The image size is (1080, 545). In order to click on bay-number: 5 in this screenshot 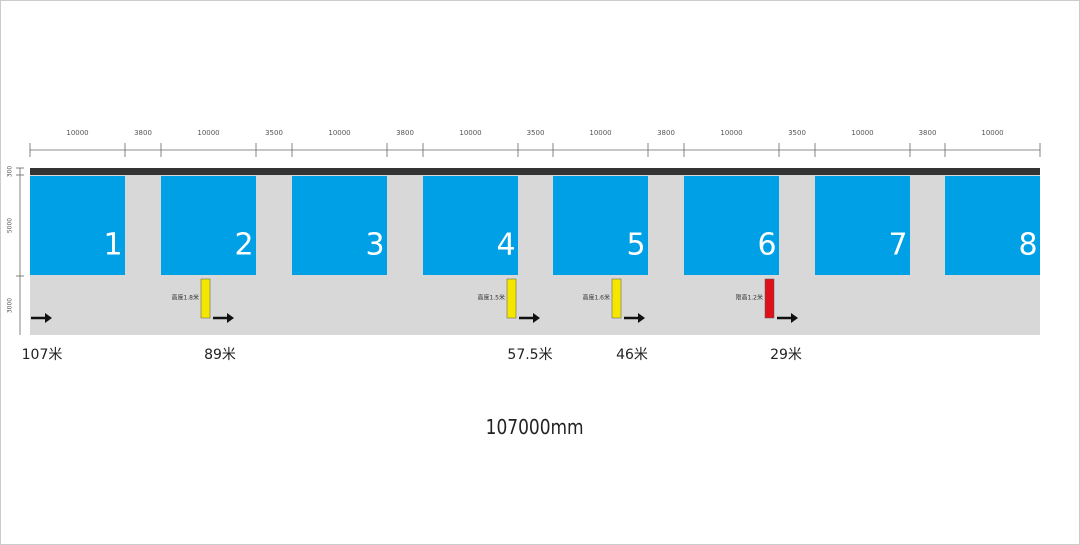, I will do `click(635, 245)`.